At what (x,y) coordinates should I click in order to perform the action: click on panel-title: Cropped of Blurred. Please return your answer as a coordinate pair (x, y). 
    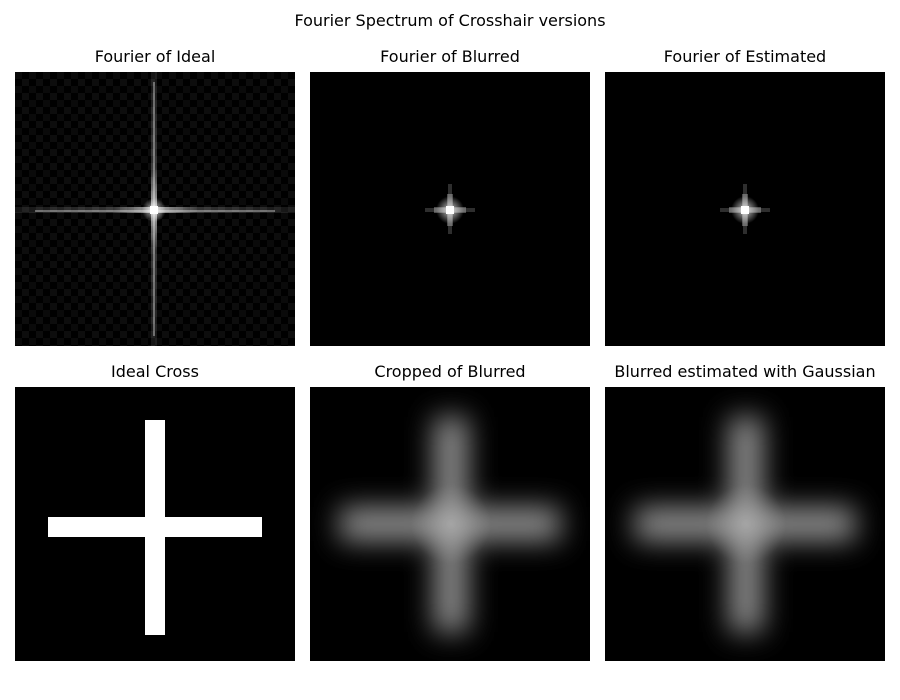
    Looking at the image, I should click on (450, 371).